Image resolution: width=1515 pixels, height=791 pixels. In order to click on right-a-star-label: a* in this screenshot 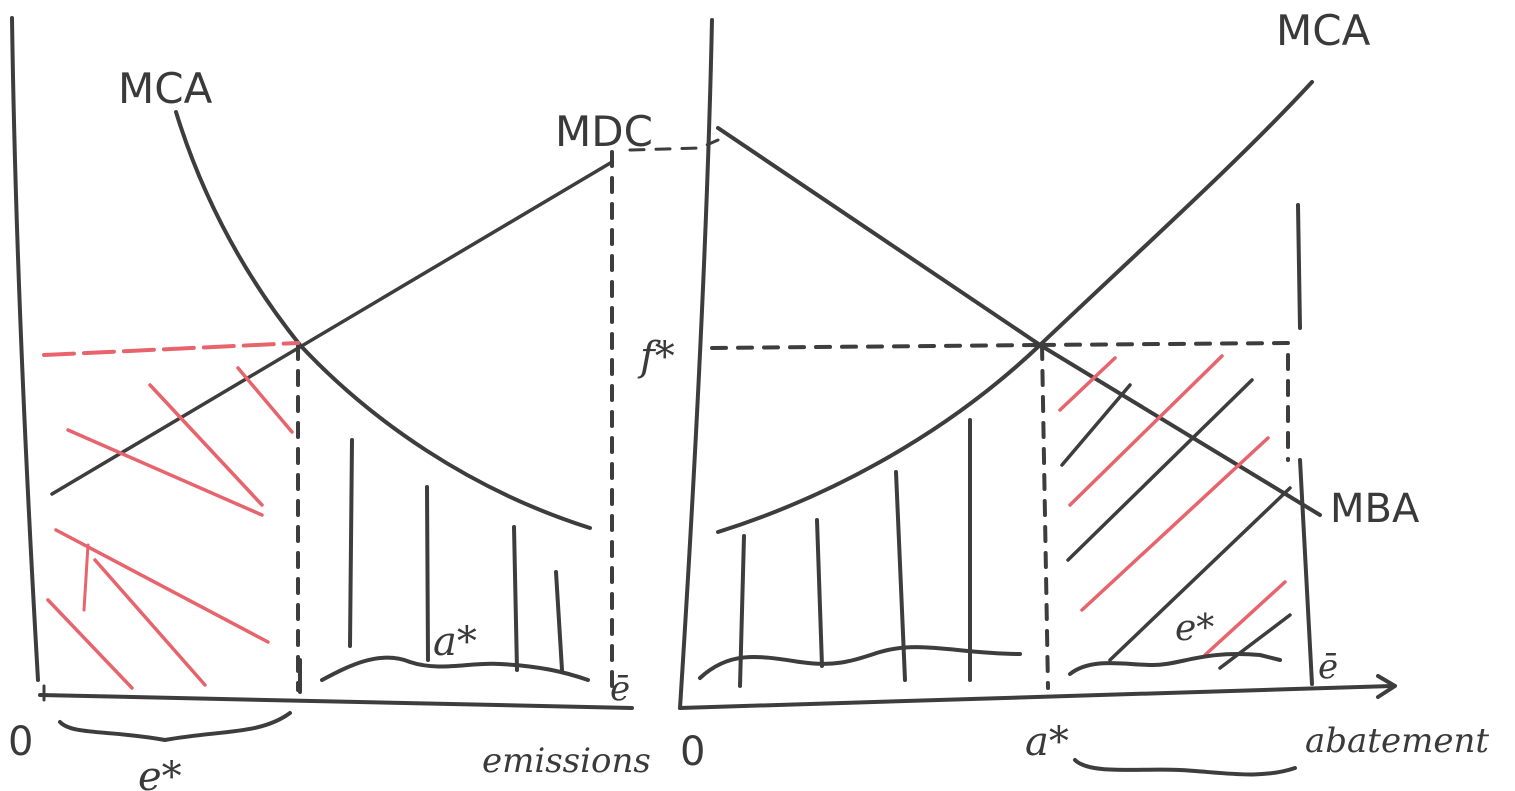, I will do `click(1047, 742)`.